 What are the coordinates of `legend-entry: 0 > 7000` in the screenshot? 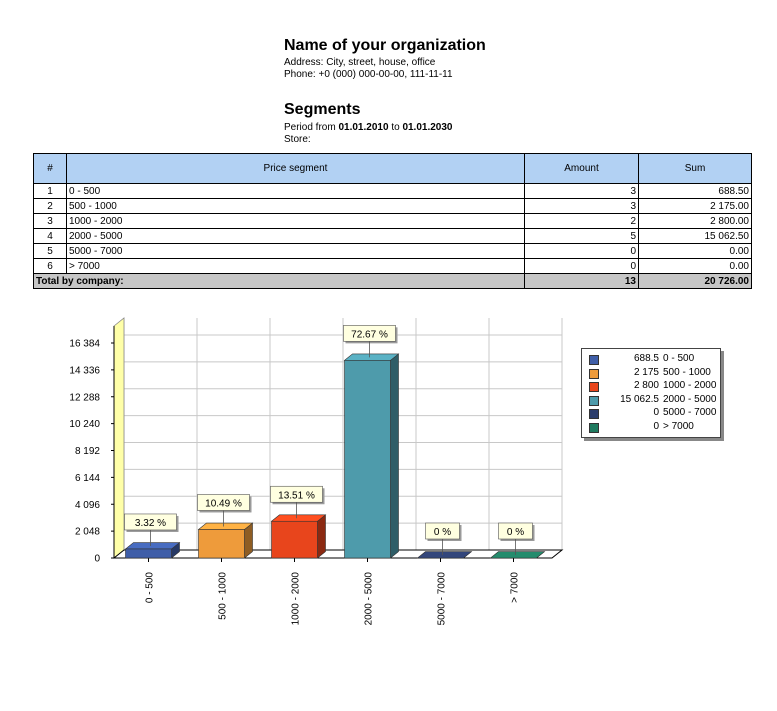 It's located at (651, 427).